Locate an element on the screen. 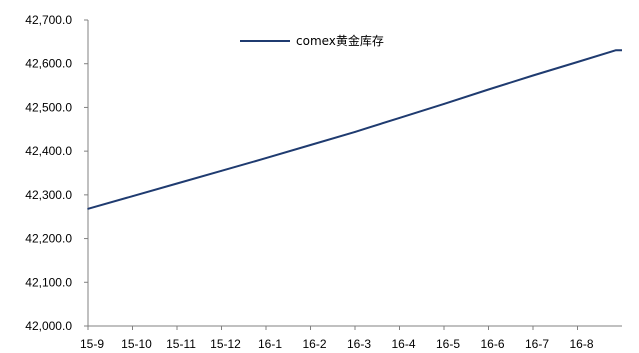 This screenshot has height=353, width=639. y-tick-label: 42,200.0 is located at coordinates (48, 239).